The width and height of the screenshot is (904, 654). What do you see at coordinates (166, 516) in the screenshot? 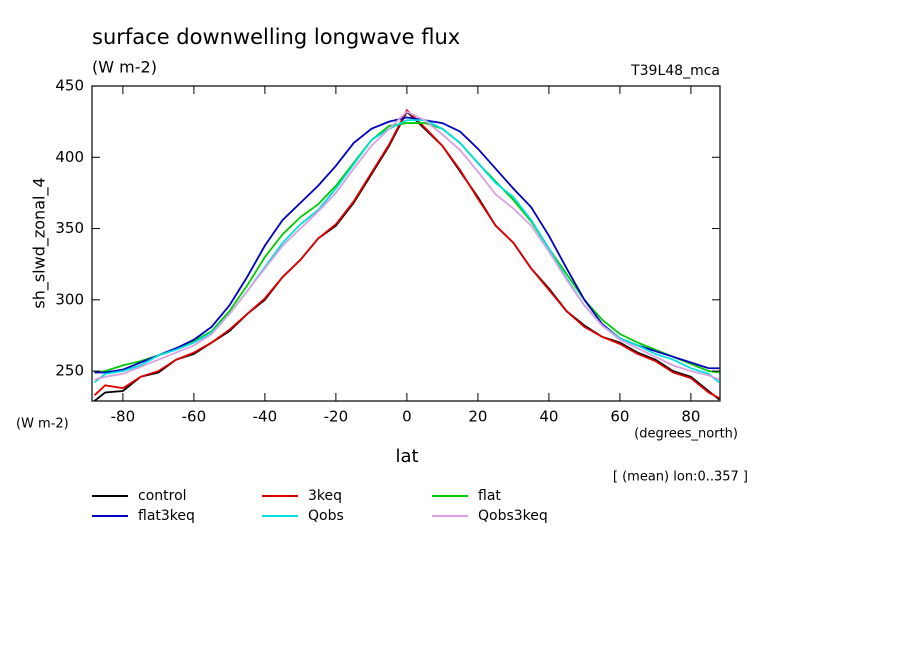
I see `legend-label: flat3keq` at bounding box center [166, 516].